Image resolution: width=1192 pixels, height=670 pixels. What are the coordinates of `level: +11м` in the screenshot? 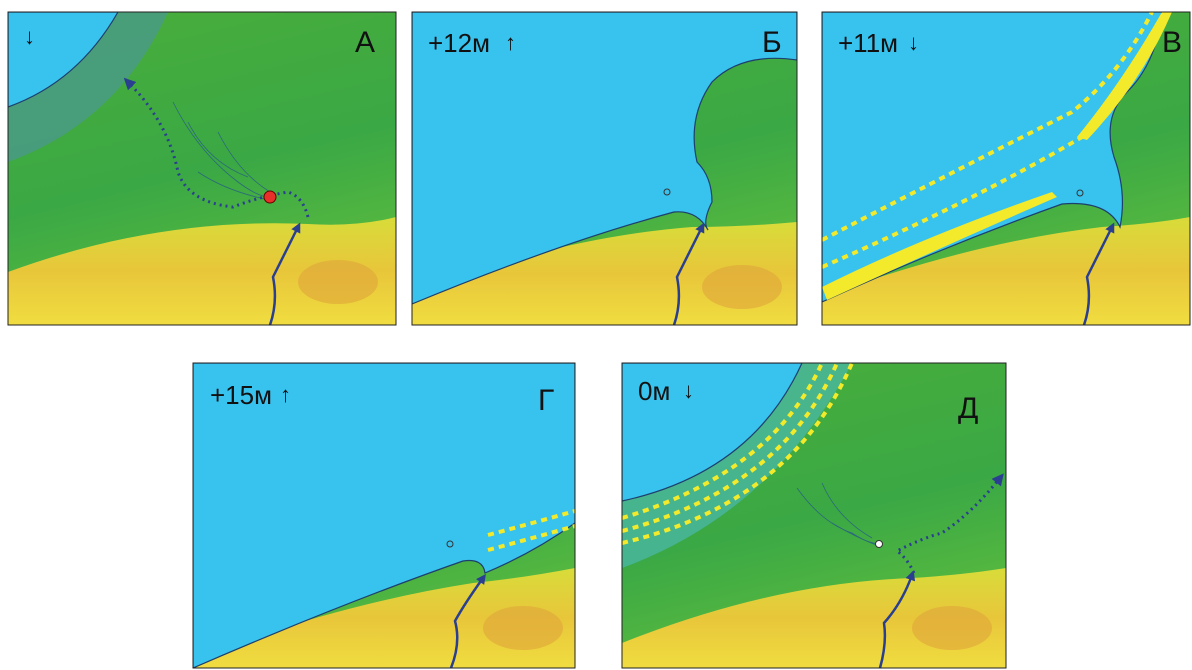 It's located at (868, 43).